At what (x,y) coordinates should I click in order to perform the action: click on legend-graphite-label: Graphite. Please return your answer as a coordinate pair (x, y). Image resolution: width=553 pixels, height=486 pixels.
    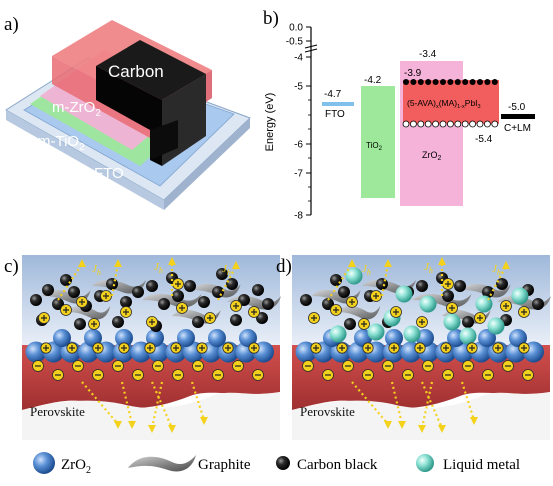
    Looking at the image, I should click on (224, 465).